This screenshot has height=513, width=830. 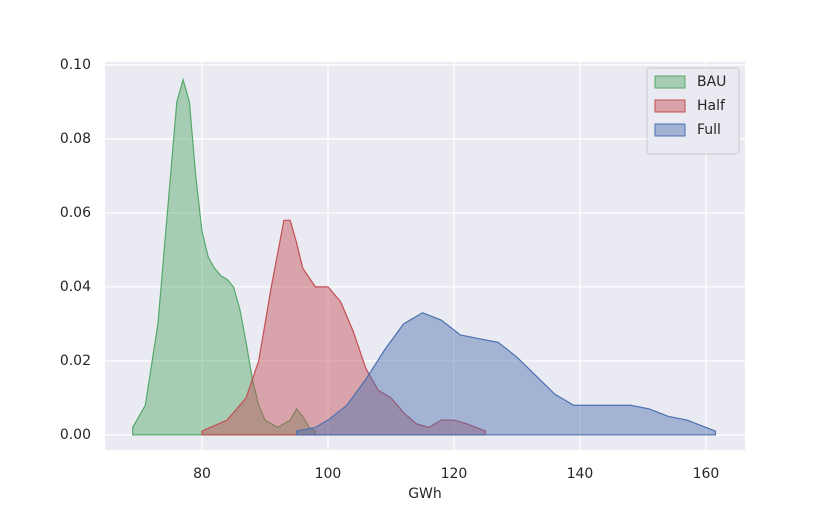 I want to click on legend-label: Half, so click(x=711, y=106).